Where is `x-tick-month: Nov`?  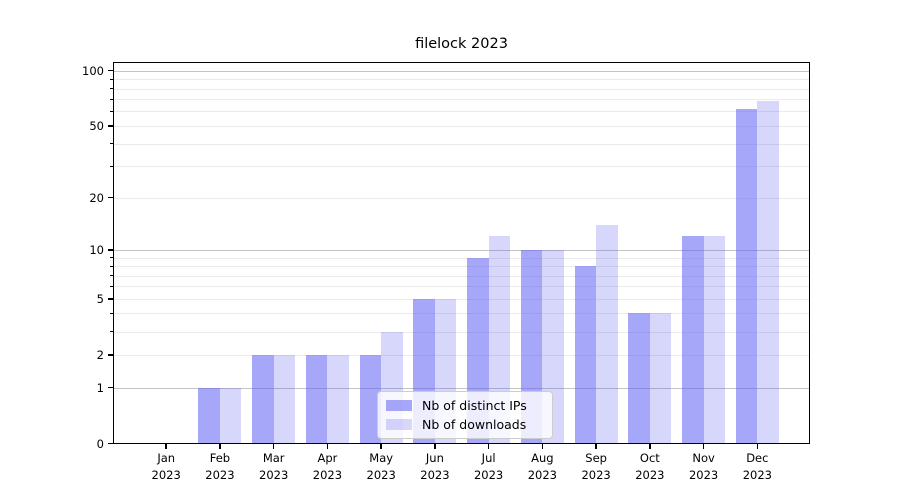 x-tick-month: Nov is located at coordinates (703, 457).